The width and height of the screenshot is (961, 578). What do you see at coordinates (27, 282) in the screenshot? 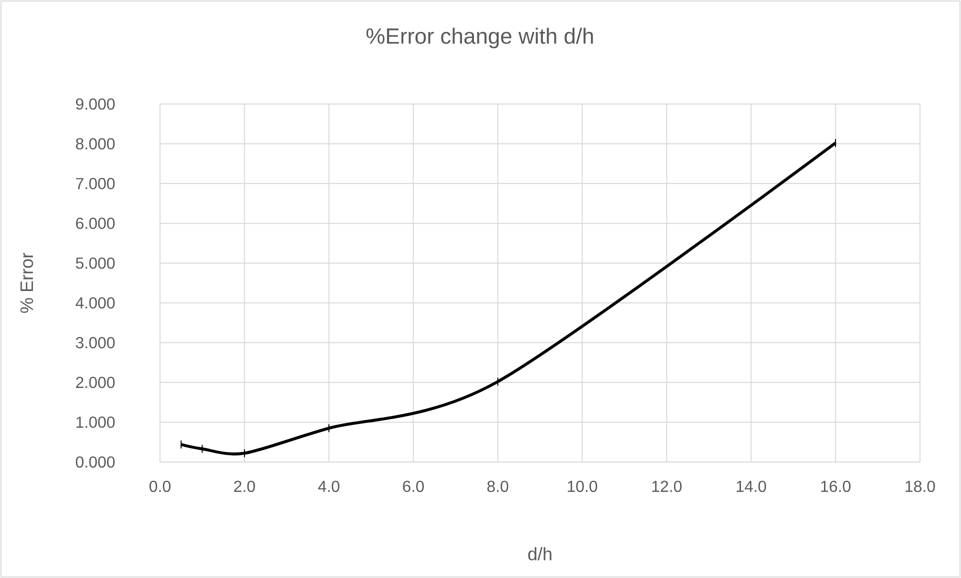
I see `y-axis-title: % Error` at bounding box center [27, 282].